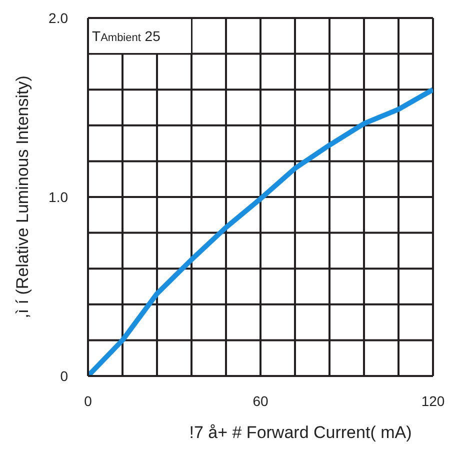 This screenshot has height=457, width=465. What do you see at coordinates (260, 400) in the screenshot?
I see `x-tick-label: 60` at bounding box center [260, 400].